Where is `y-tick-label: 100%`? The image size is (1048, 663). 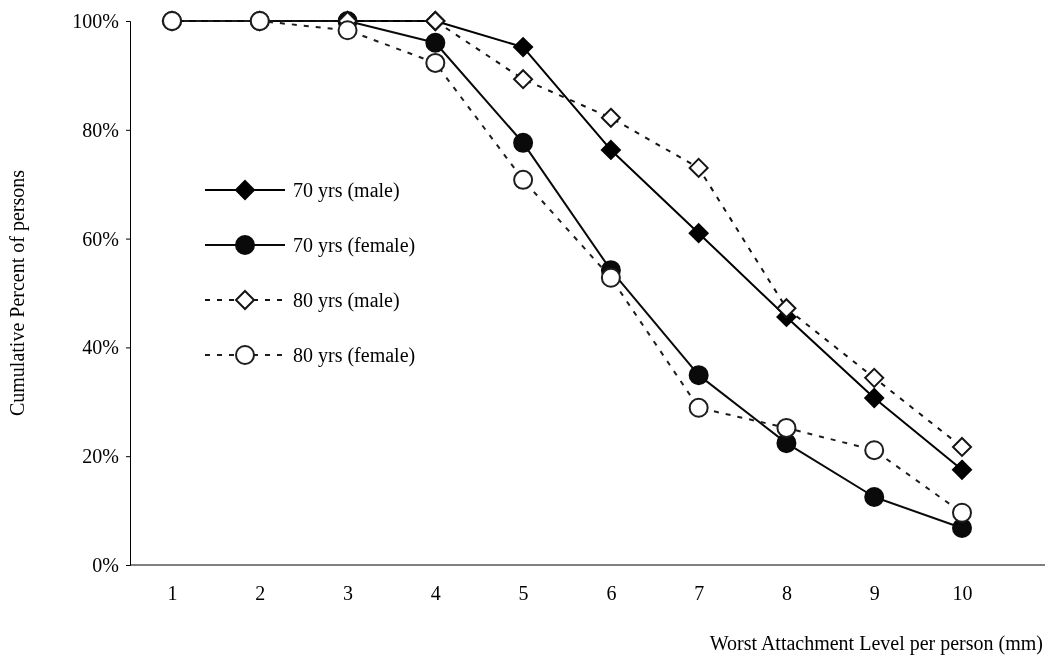 y-tick-label: 100% is located at coordinates (95, 20).